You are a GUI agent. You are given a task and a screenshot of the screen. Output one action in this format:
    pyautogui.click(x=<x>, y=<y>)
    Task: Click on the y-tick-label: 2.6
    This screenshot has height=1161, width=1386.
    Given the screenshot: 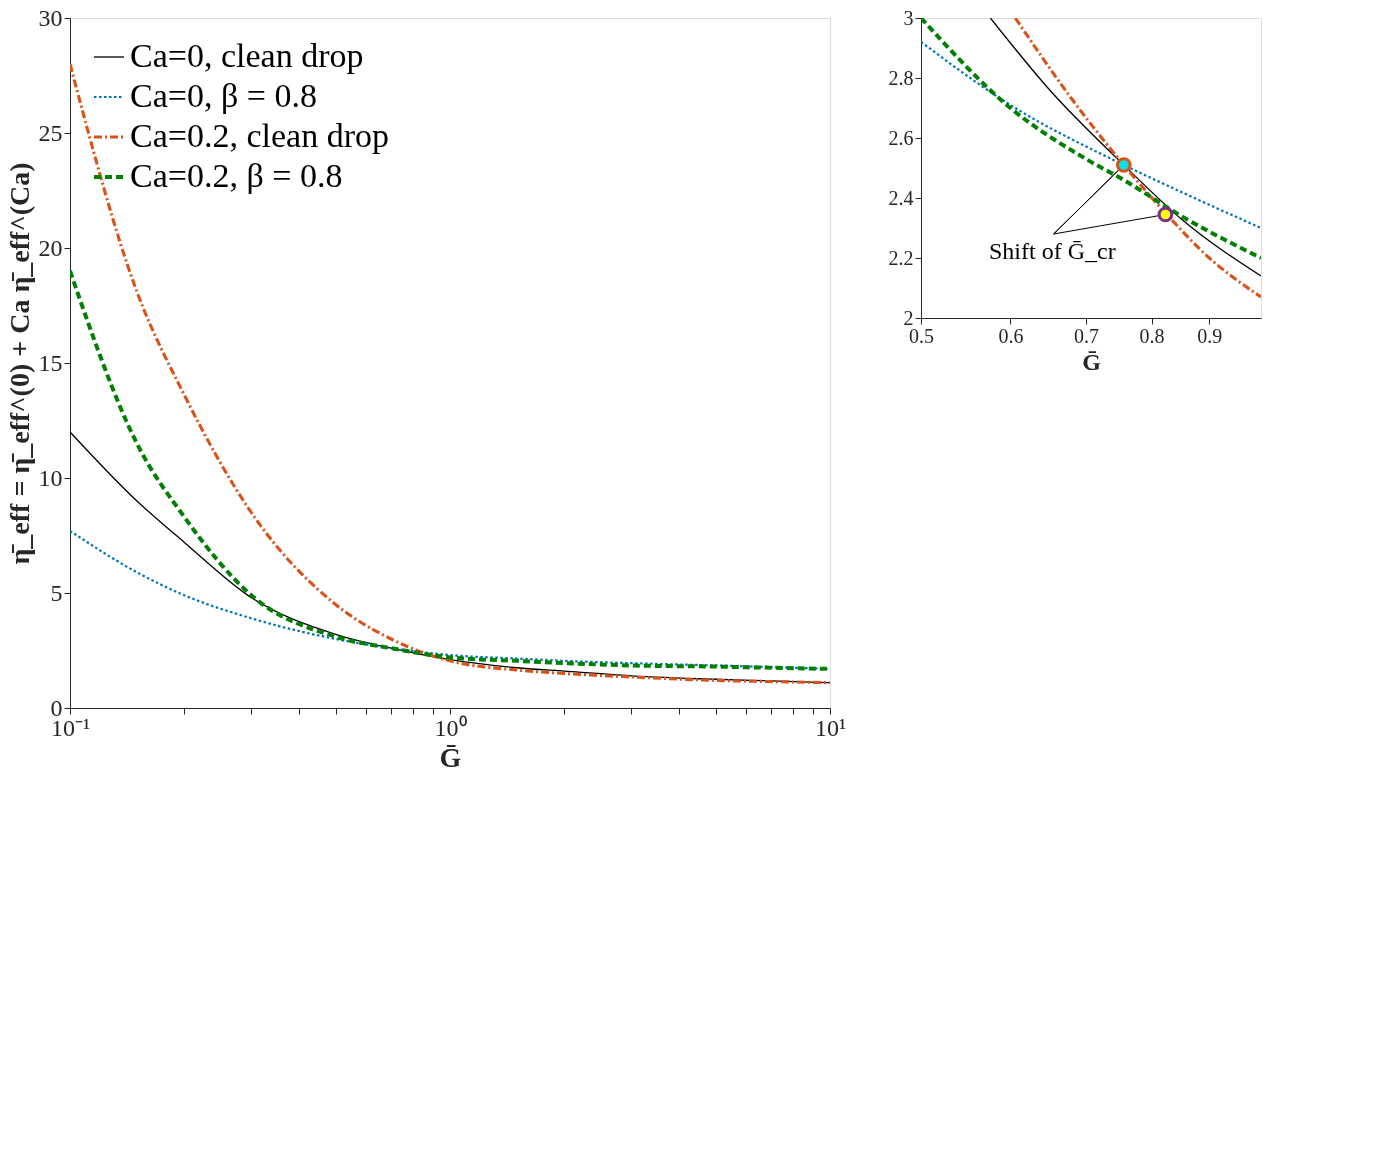 What is the action you would take?
    pyautogui.click(x=901, y=137)
    